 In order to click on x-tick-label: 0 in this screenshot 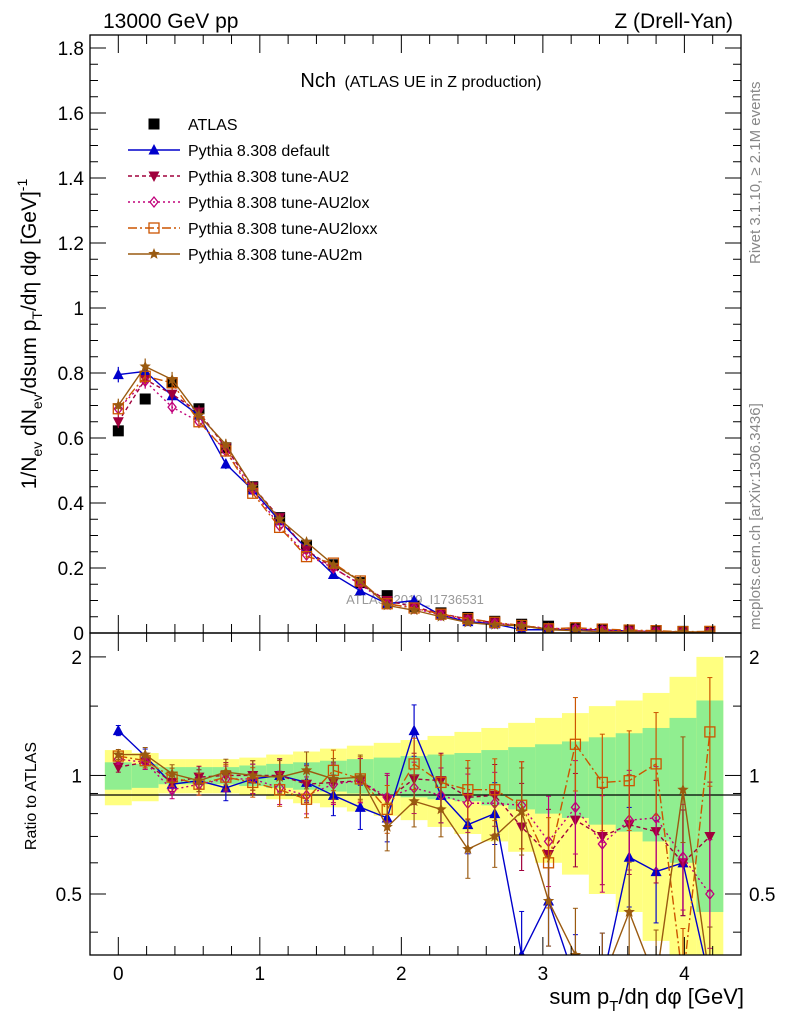, I will do `click(118, 974)`.